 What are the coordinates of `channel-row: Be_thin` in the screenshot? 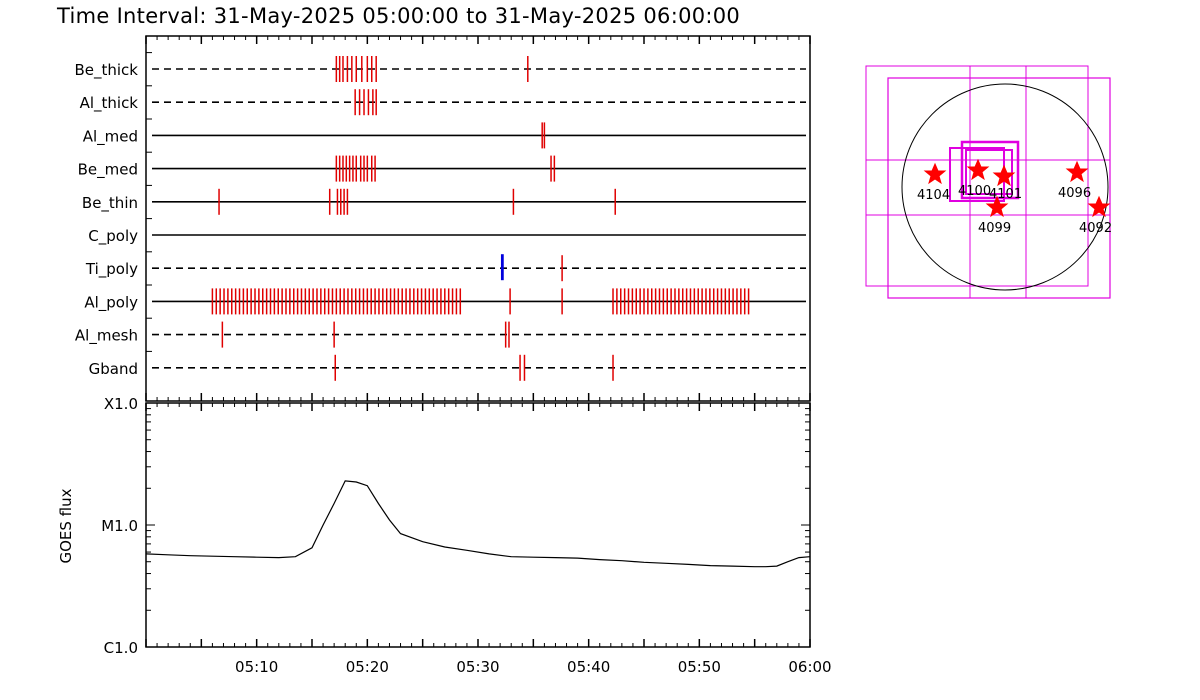 It's located at (444, 199).